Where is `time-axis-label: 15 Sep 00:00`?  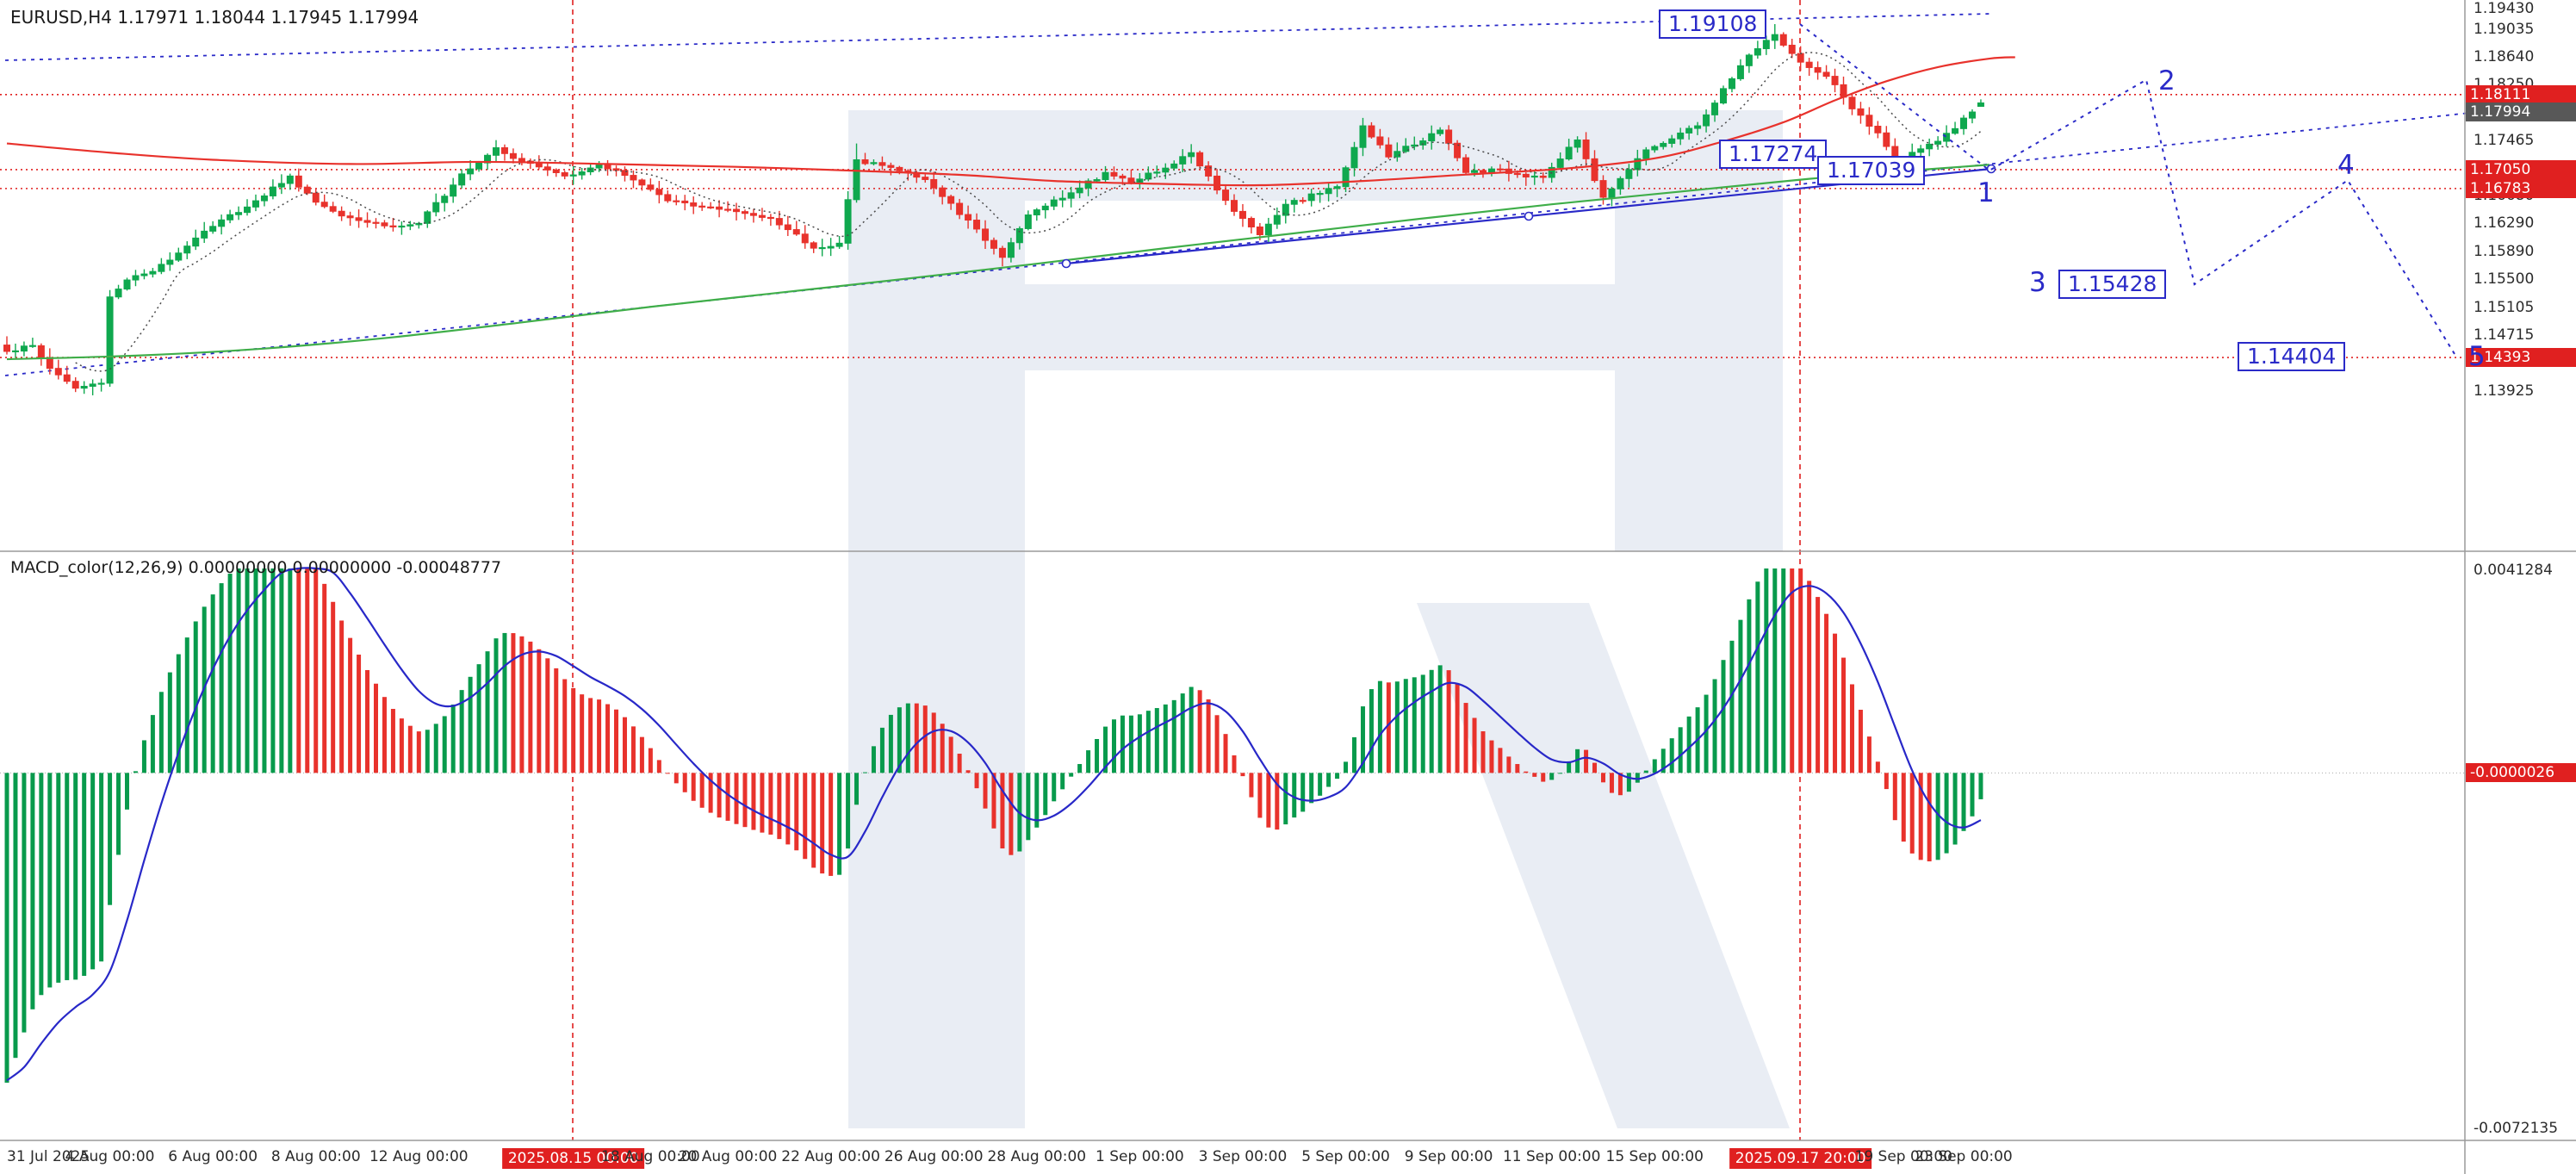
time-axis-label: 15 Sep 00:00 is located at coordinates (1654, 1156).